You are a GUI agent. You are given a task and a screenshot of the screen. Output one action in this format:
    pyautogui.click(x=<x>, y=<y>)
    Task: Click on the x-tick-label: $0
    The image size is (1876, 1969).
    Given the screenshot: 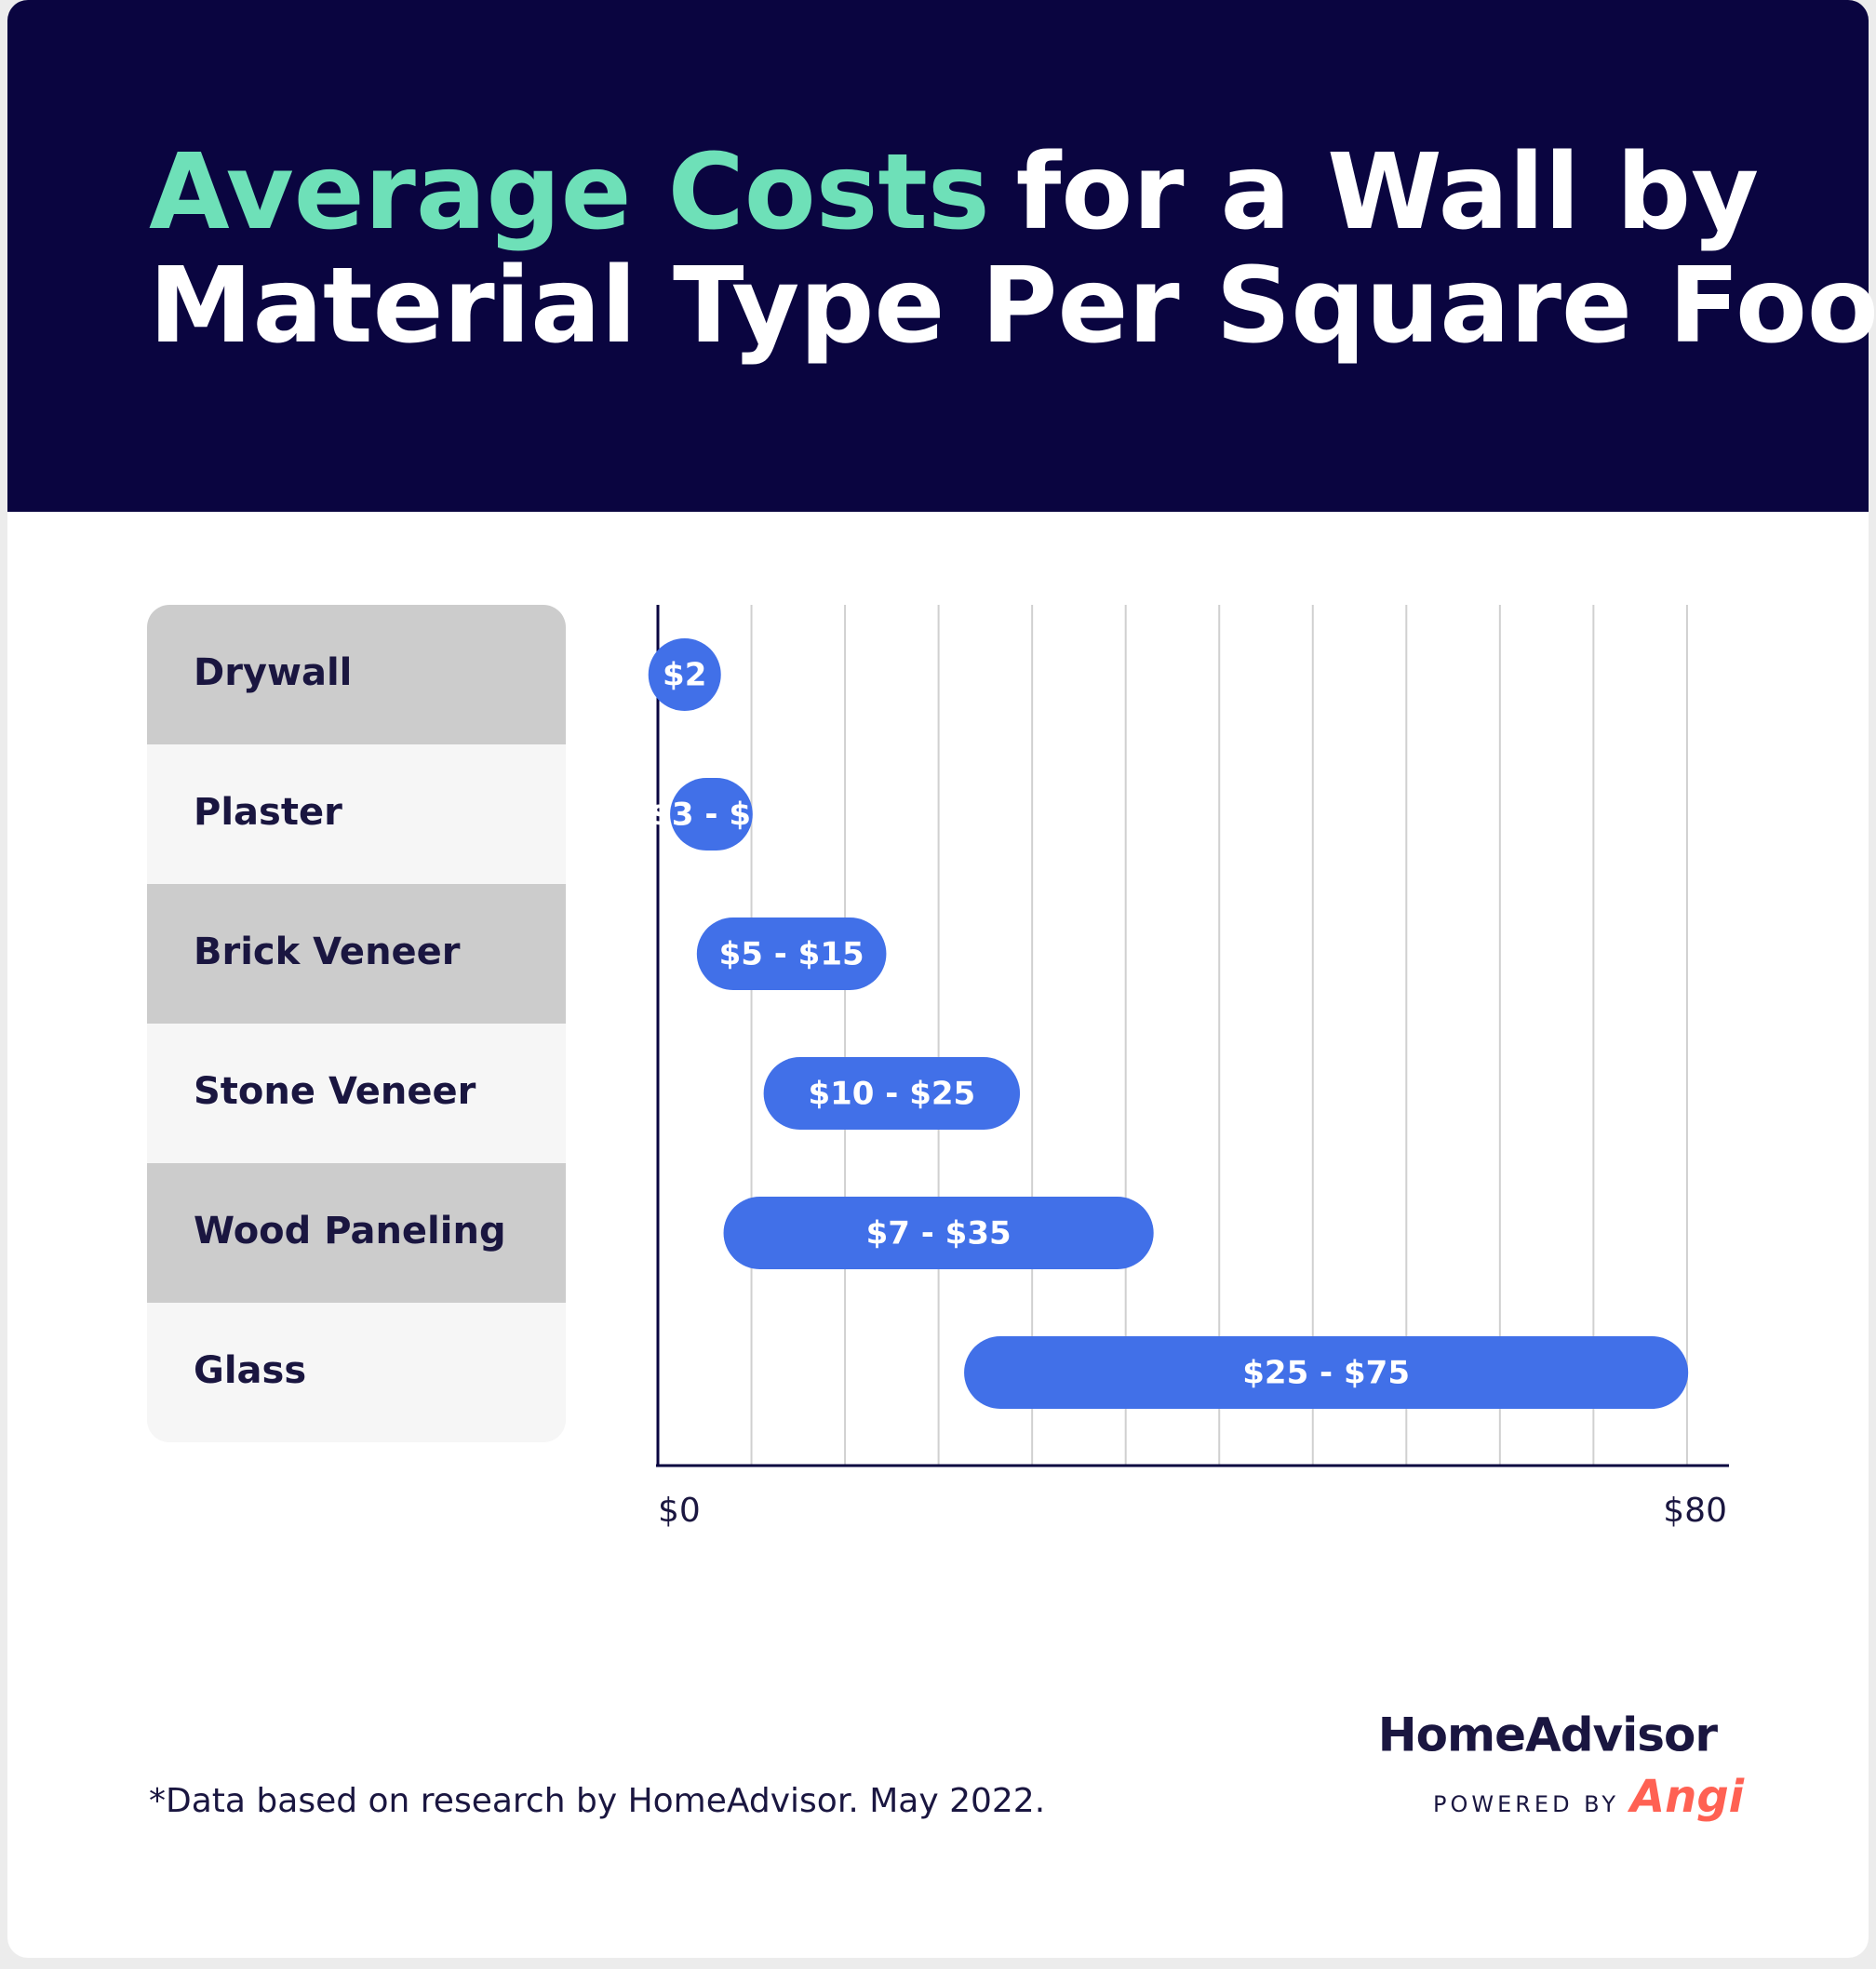 What is the action you would take?
    pyautogui.click(x=679, y=1511)
    